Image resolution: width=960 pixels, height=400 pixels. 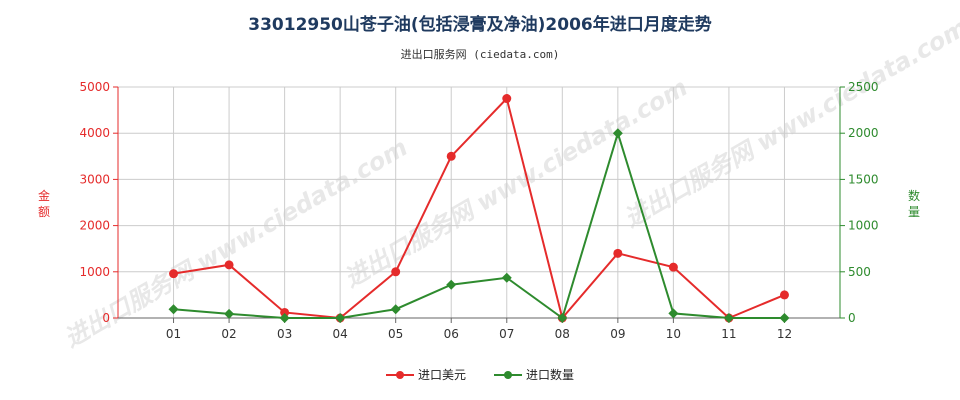 What do you see at coordinates (451, 334) in the screenshot?
I see `x-tick-label: 06` at bounding box center [451, 334].